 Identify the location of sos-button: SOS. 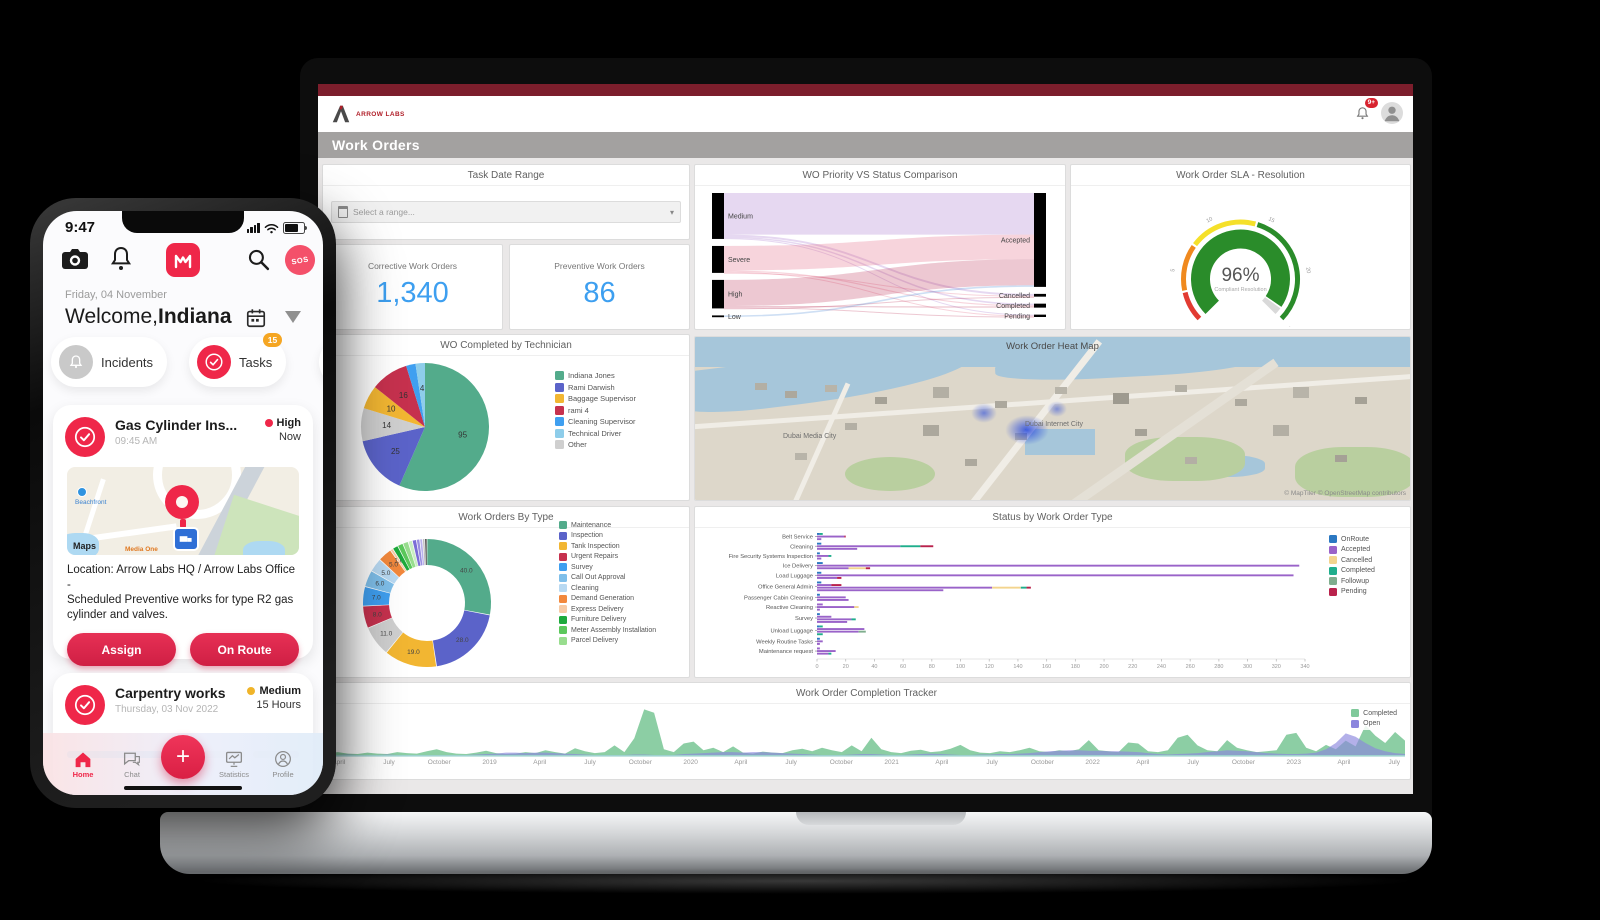
(300, 260).